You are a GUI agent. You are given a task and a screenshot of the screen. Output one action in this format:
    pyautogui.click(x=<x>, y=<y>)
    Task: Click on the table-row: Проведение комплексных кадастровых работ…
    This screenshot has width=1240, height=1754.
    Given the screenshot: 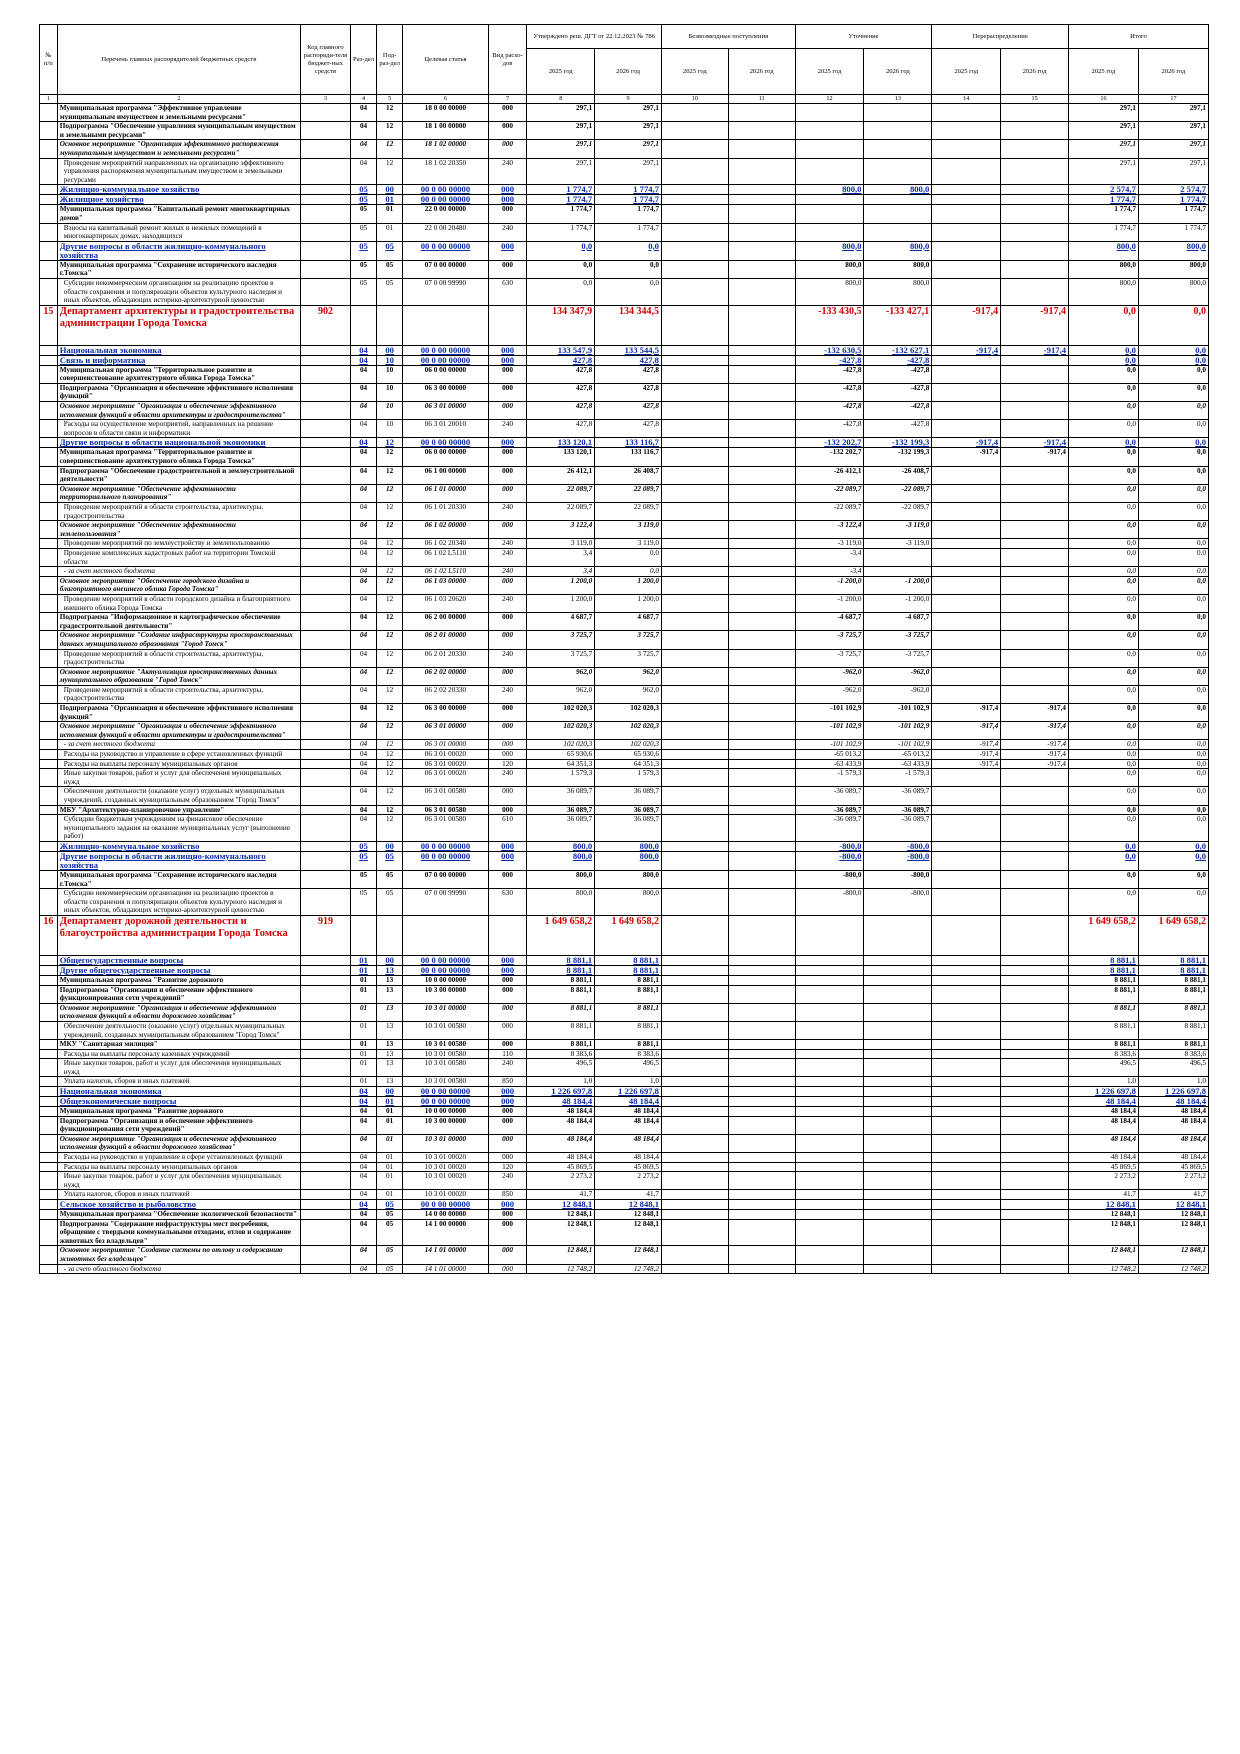 What is the action you would take?
    pyautogui.click(x=624, y=557)
    